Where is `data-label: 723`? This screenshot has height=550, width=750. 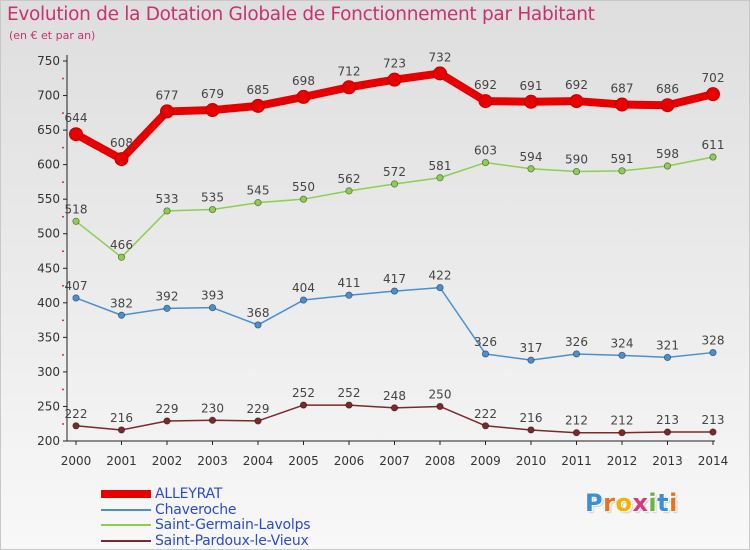 data-label: 723 is located at coordinates (394, 64).